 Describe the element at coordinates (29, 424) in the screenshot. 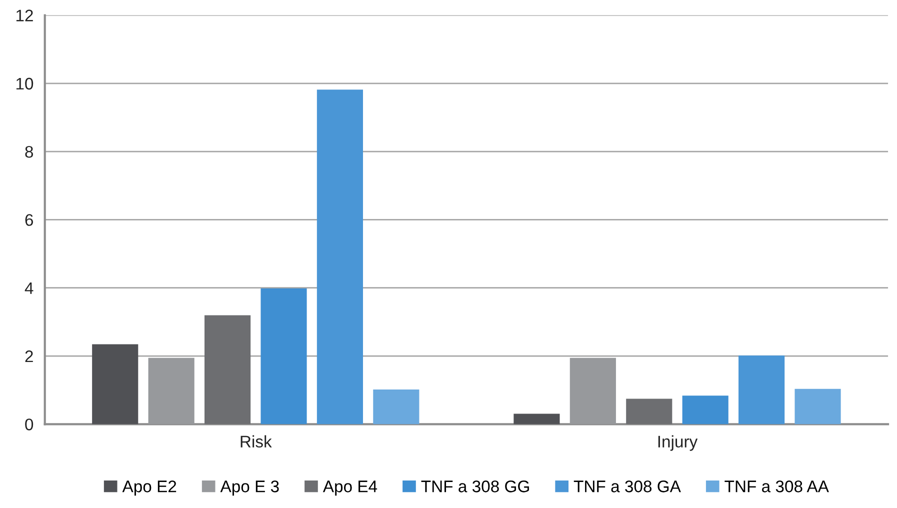

I see `y-tick-label: 0` at that location.